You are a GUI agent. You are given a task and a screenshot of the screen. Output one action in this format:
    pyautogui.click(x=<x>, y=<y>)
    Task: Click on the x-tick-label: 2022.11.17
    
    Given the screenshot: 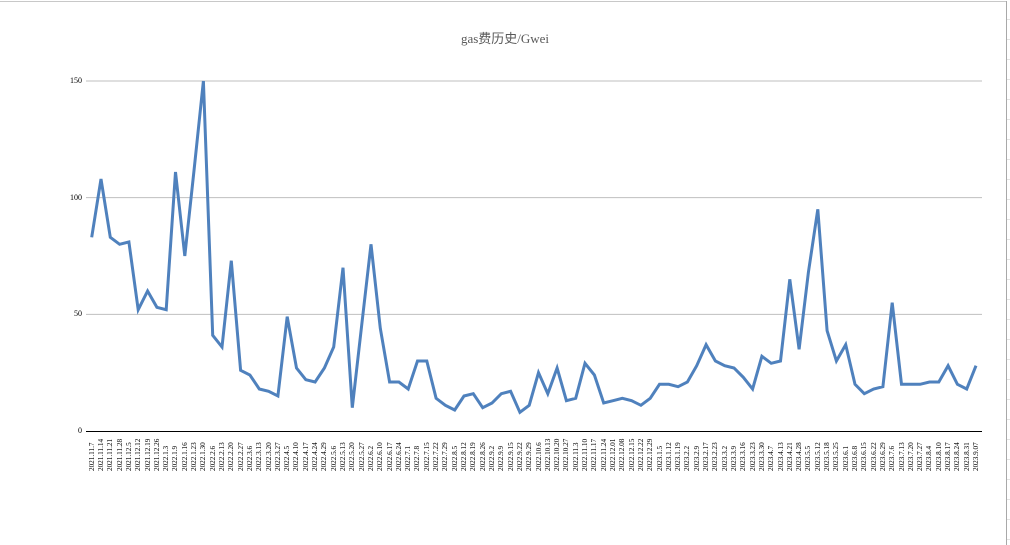 What is the action you would take?
    pyautogui.click(x=594, y=454)
    